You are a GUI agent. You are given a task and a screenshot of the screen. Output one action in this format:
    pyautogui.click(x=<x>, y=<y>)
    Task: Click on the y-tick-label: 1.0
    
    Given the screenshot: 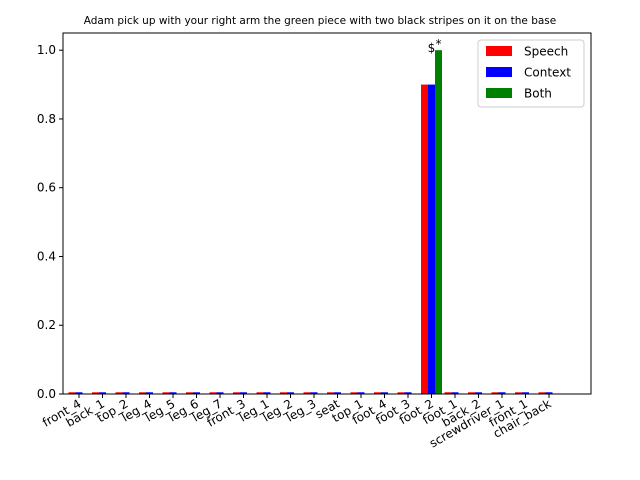 What is the action you would take?
    pyautogui.click(x=46, y=50)
    